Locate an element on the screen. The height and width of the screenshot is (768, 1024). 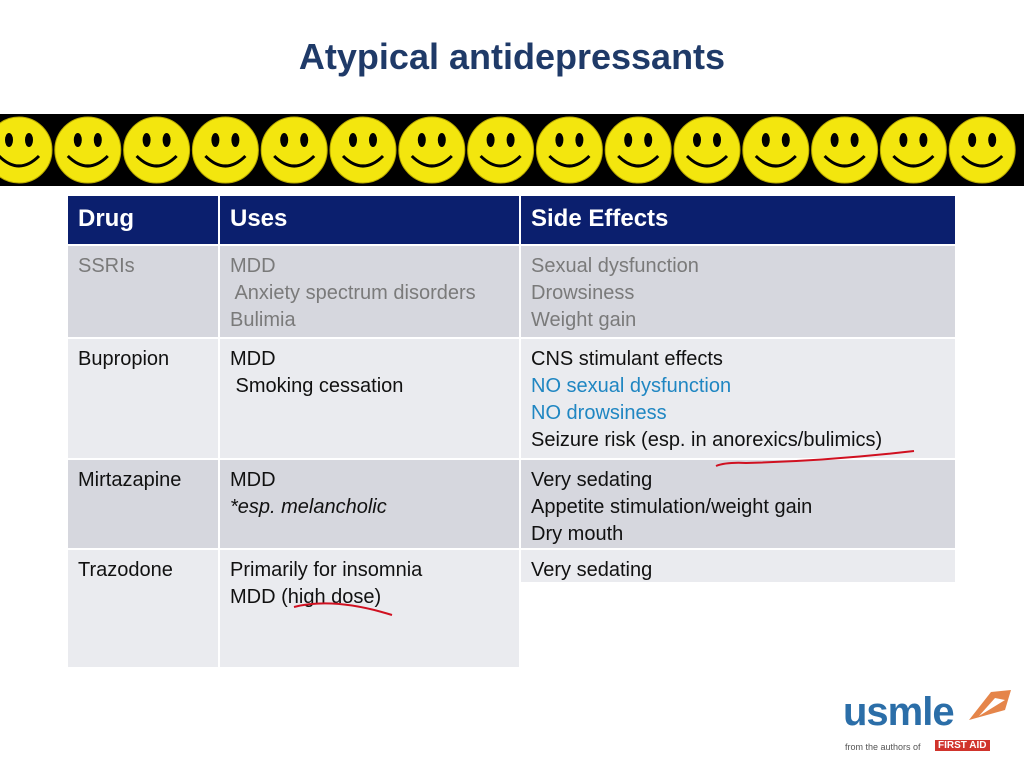
cell-line: SSRIs is located at coordinates (106, 266).